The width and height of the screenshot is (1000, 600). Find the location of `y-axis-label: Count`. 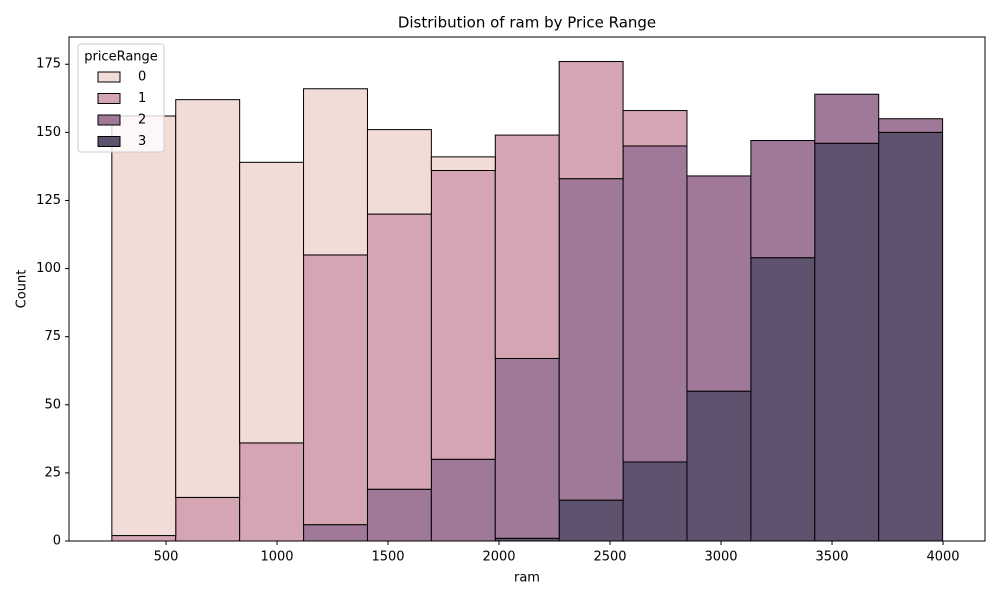

y-axis-label: Count is located at coordinates (22, 289).